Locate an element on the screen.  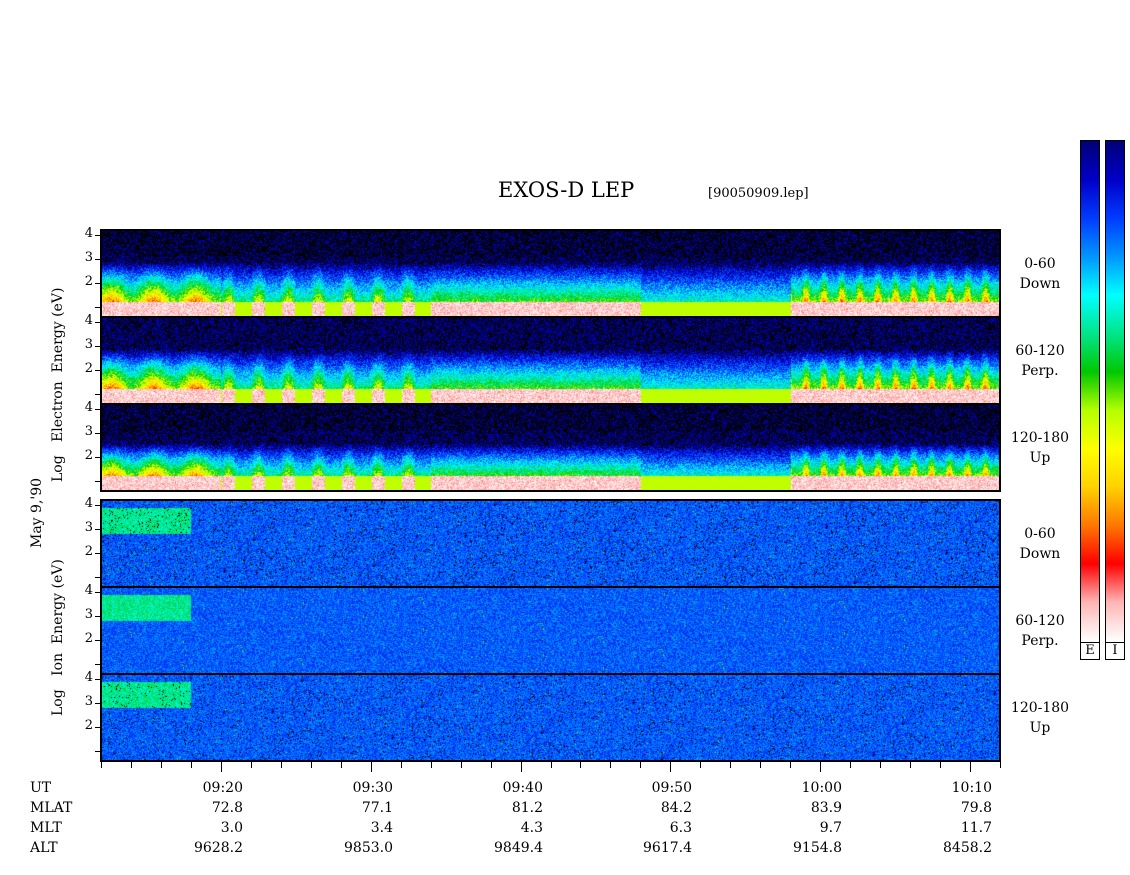
ephemeris-value: 9849.4 is located at coordinates (518, 848).